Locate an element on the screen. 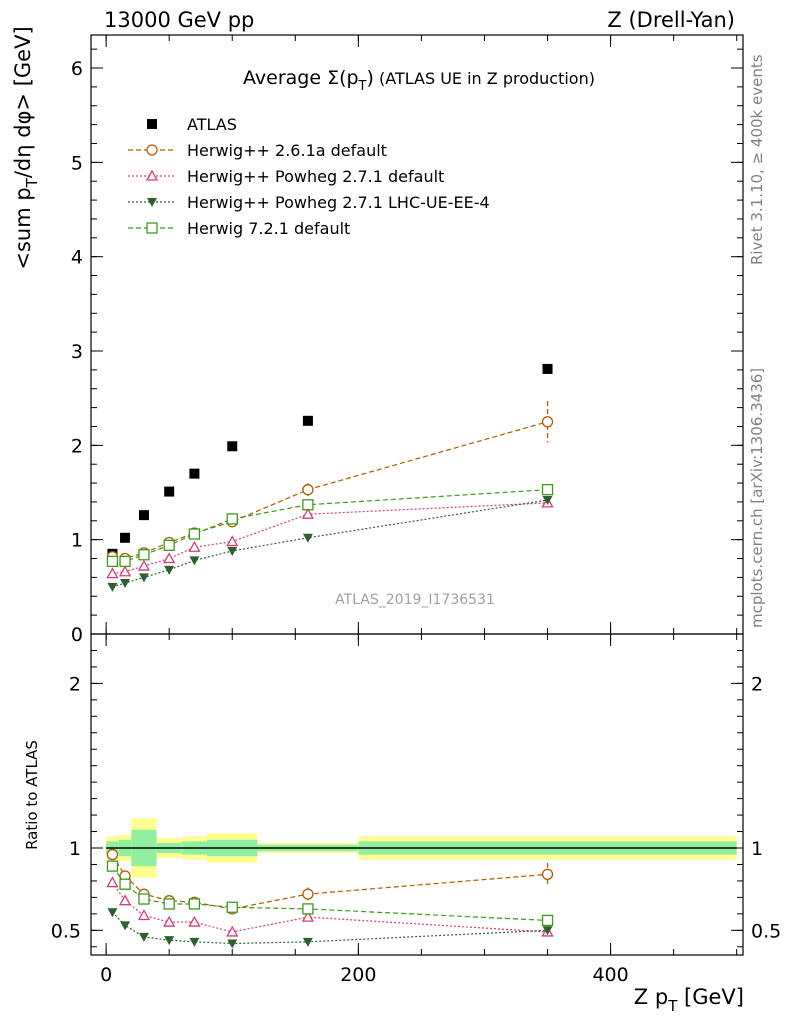 This screenshot has width=786, height=1024. ratio-y-tick-label: 2 is located at coordinates (75, 684).